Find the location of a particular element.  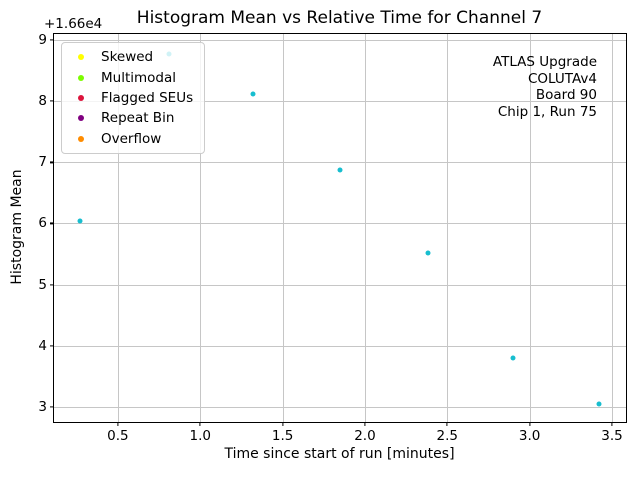

legend-item-label: Skewed is located at coordinates (127, 57).